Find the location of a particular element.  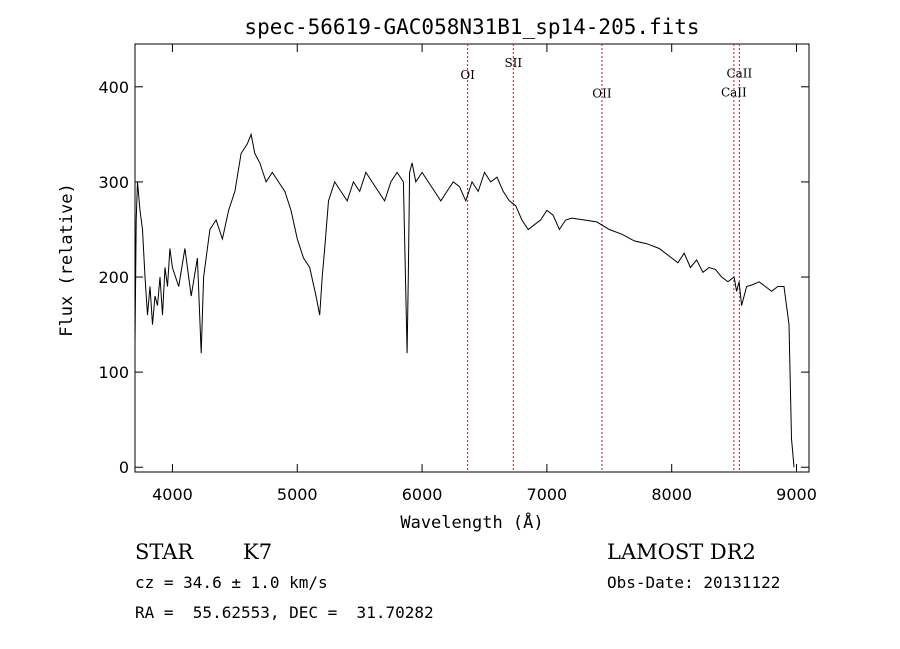

obs-date-text: Obs-Date: 20131122 is located at coordinates (694, 582).